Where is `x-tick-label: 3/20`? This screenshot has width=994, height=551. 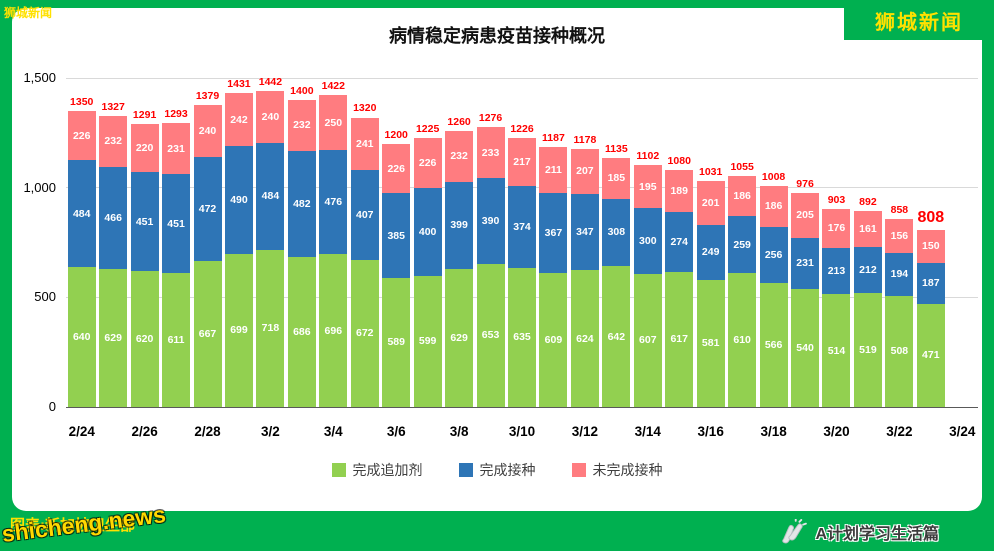 x-tick-label: 3/20 is located at coordinates (836, 431).